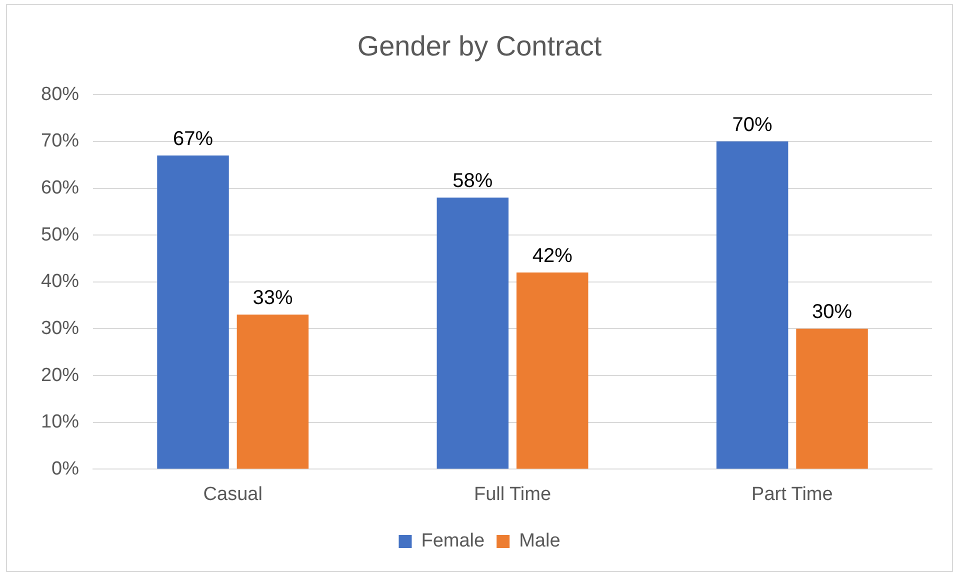 The width and height of the screenshot is (961, 577). What do you see at coordinates (472, 181) in the screenshot?
I see `data-label: 58%` at bounding box center [472, 181].